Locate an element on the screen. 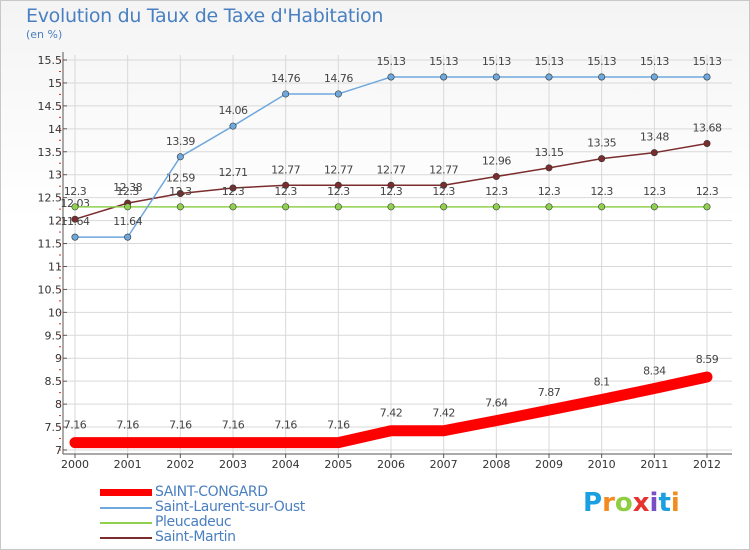 Image resolution: width=750 pixels, height=550 pixels. legend-label-saint-congard: SAINT-CONGARD is located at coordinates (211, 492).